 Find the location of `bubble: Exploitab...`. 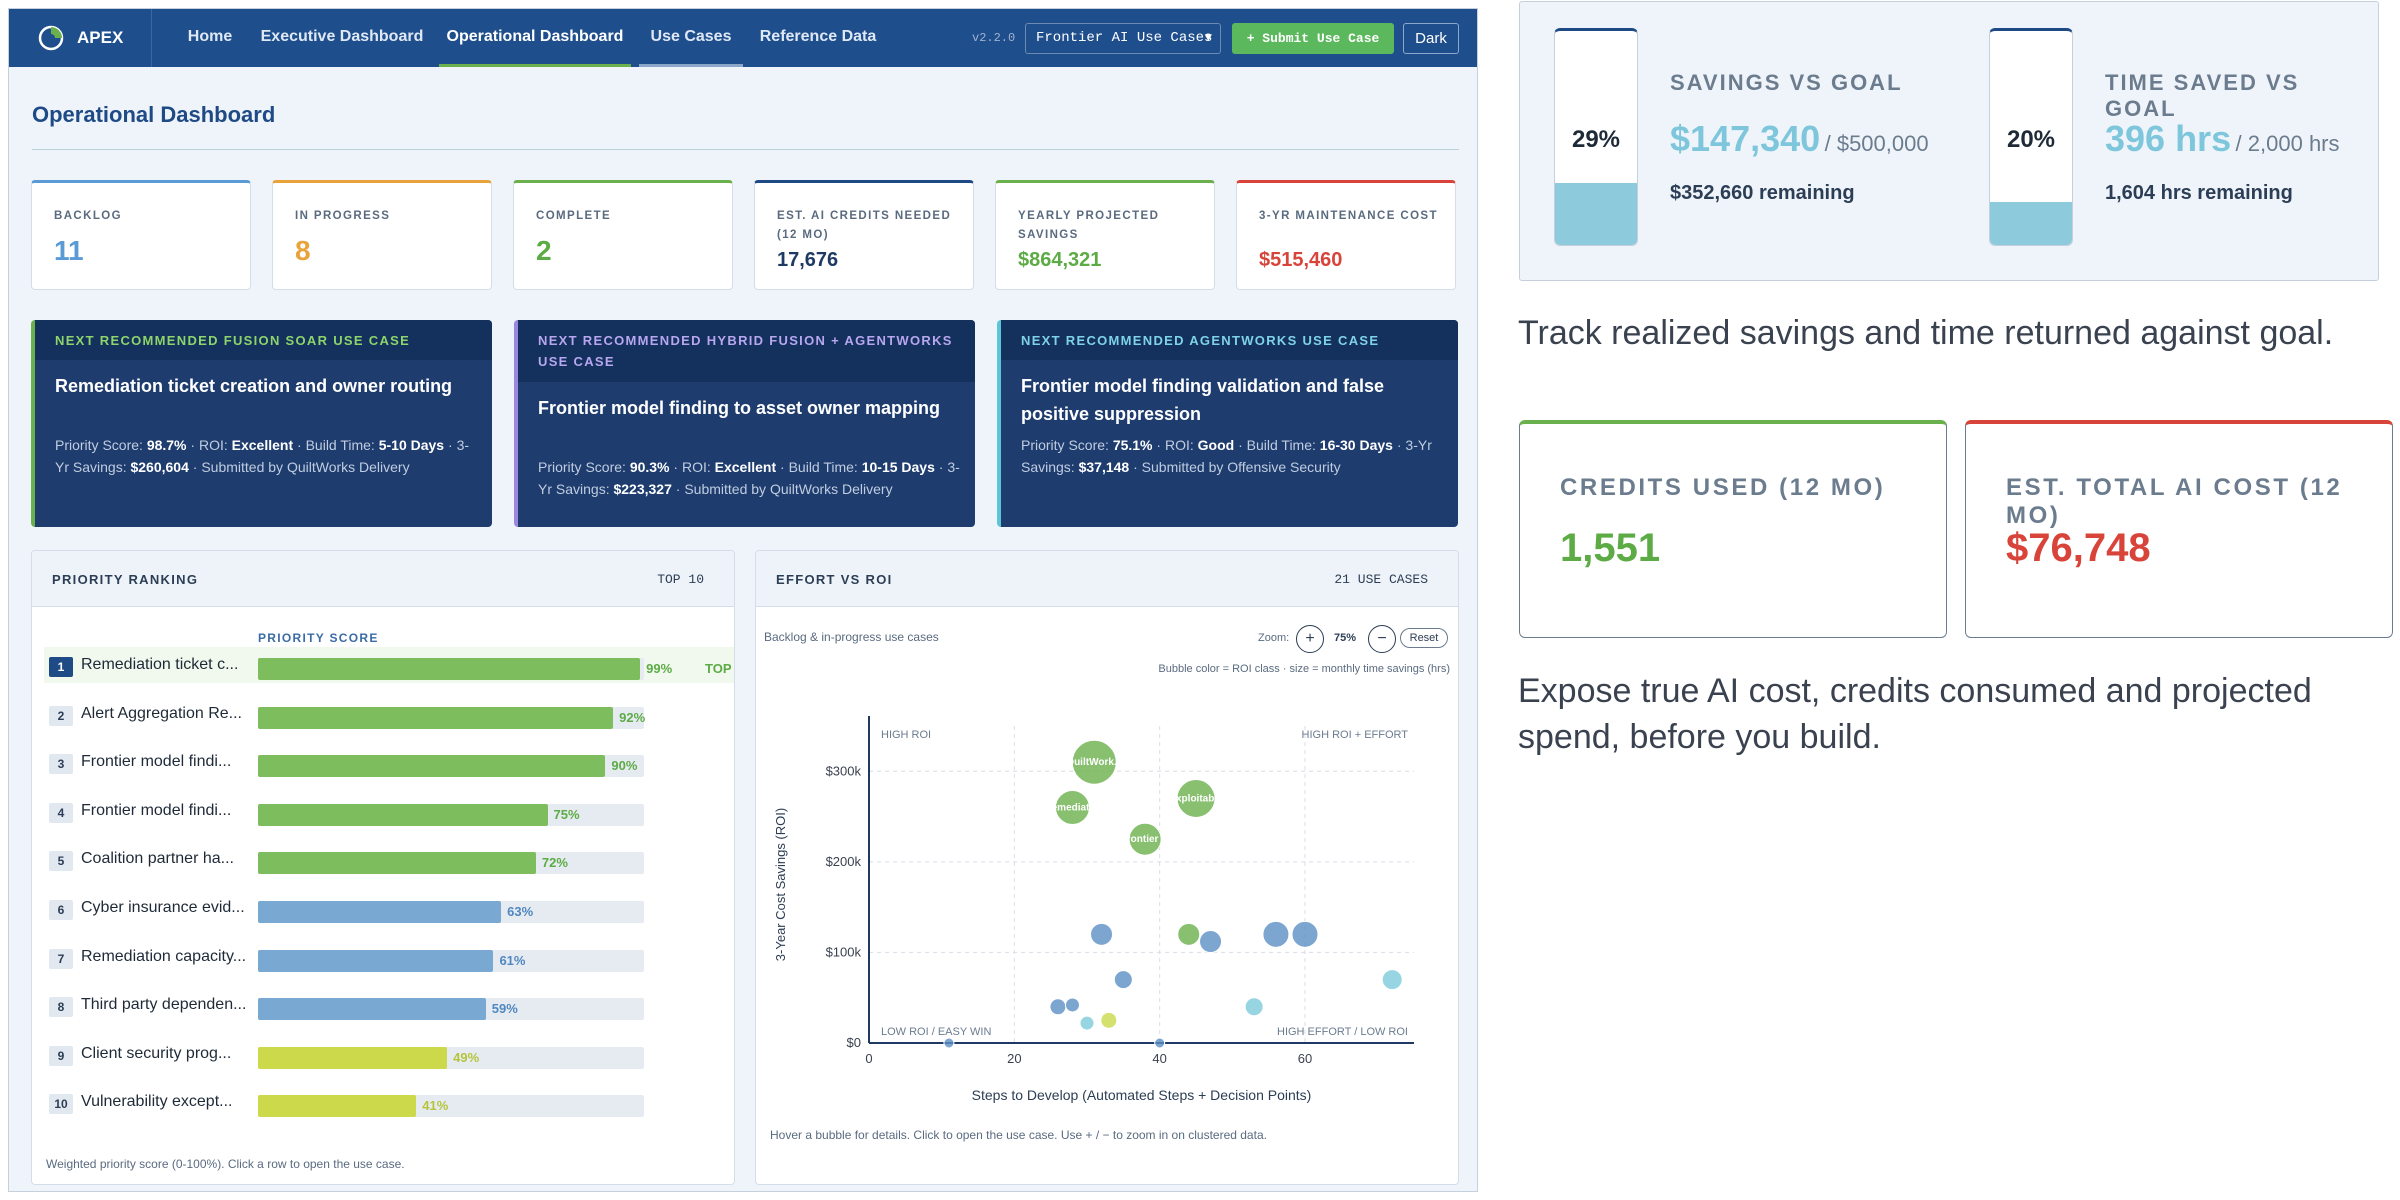

bubble: Exploitab... is located at coordinates (1196, 798).